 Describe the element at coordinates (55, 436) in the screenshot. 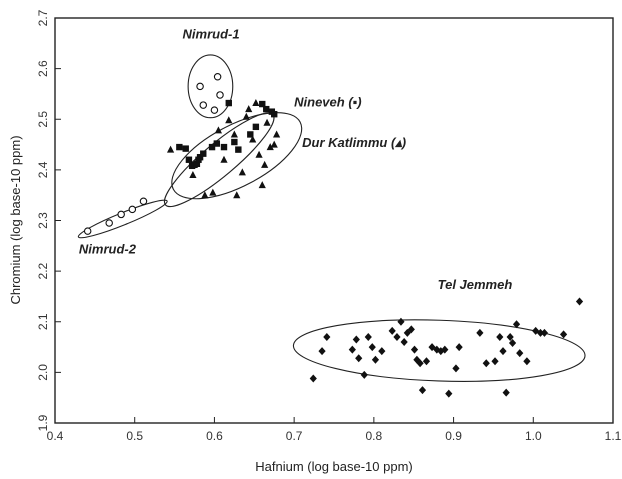

I see `x-tick-label: 0.4` at that location.